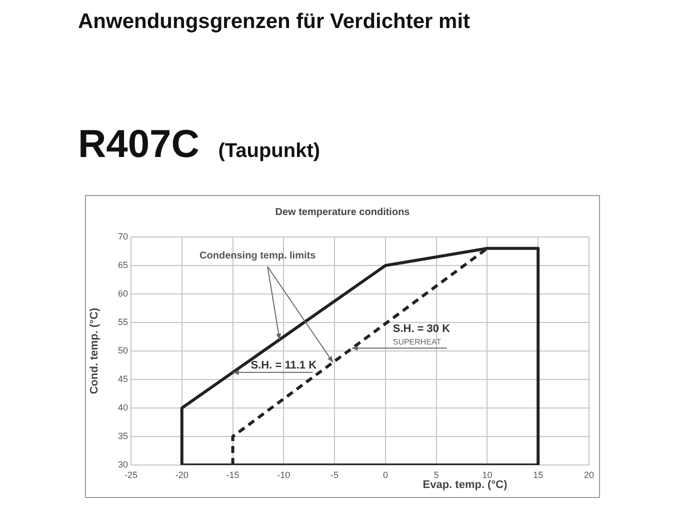 Image resolution: width=685 pixels, height=514 pixels. Describe the element at coordinates (258, 256) in the screenshot. I see `annotation: Condensing temp. limits` at that location.